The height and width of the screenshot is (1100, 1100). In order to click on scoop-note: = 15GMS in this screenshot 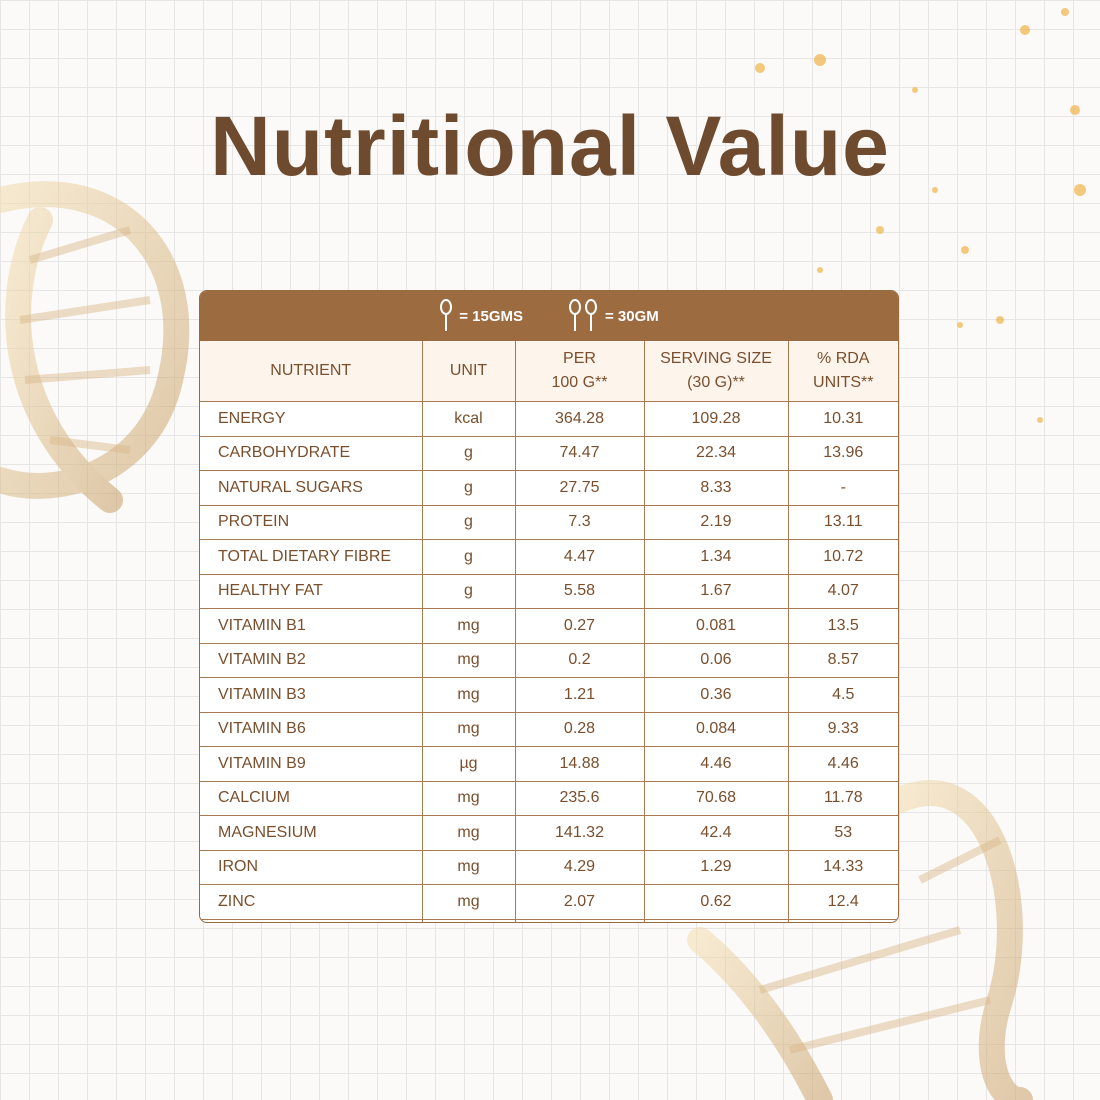, I will do `click(491, 316)`.